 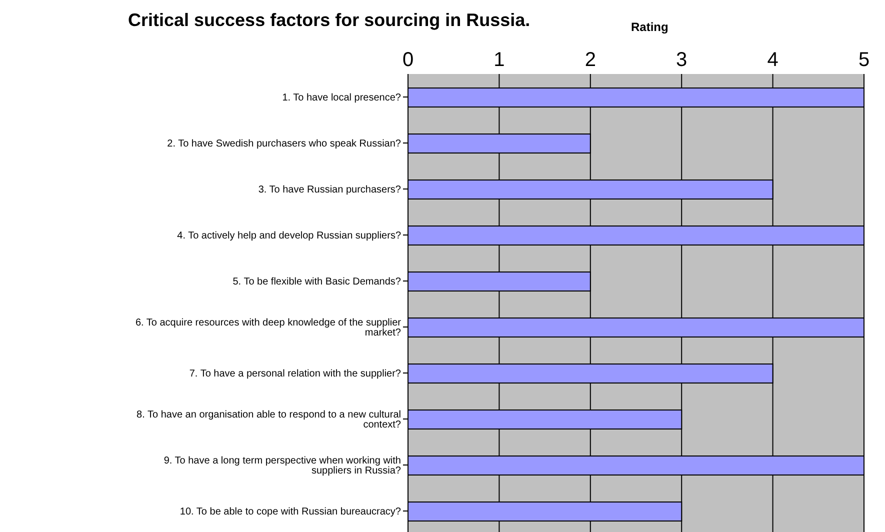 I want to click on y-tick-label: 10. To be able to cope with Russian bureaucracy?, so click(x=291, y=512).